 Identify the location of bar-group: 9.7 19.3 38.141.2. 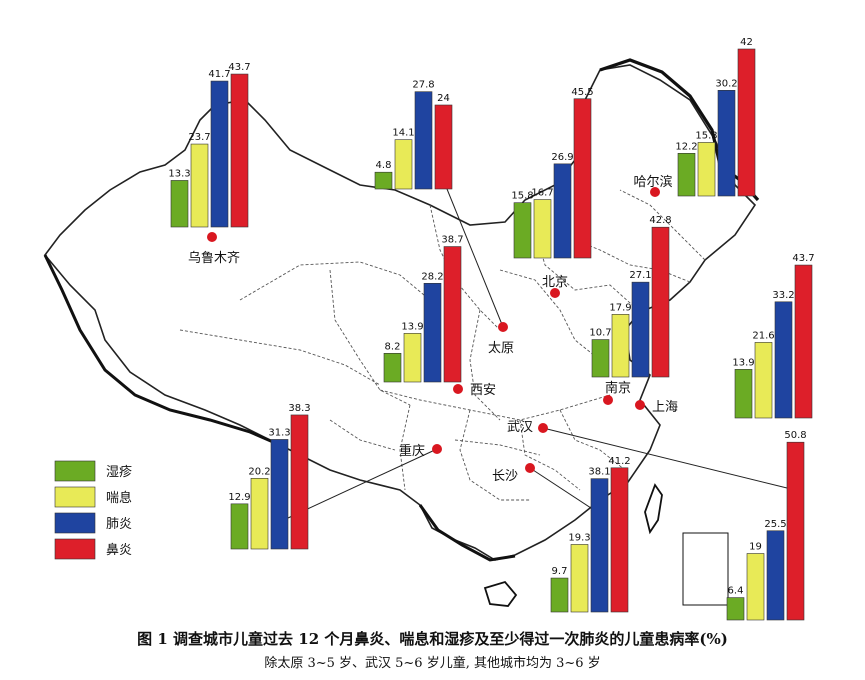
(590, 534).